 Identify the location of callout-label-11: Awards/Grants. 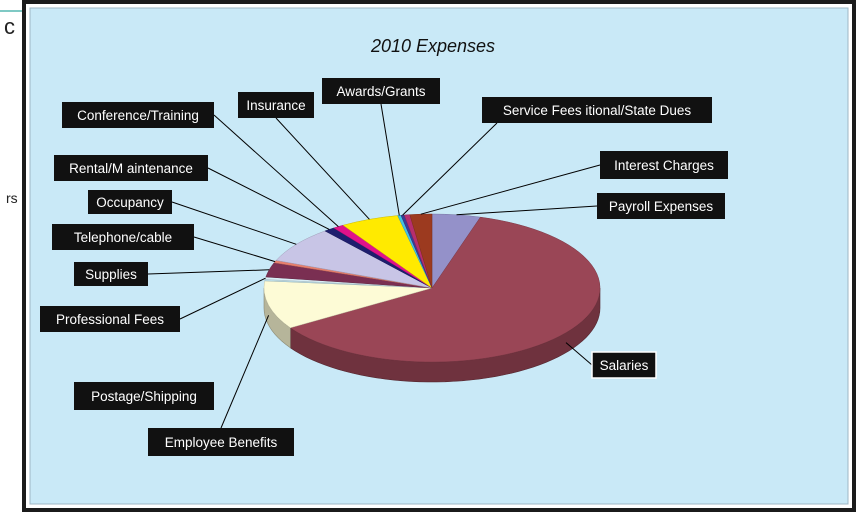
(380, 91).